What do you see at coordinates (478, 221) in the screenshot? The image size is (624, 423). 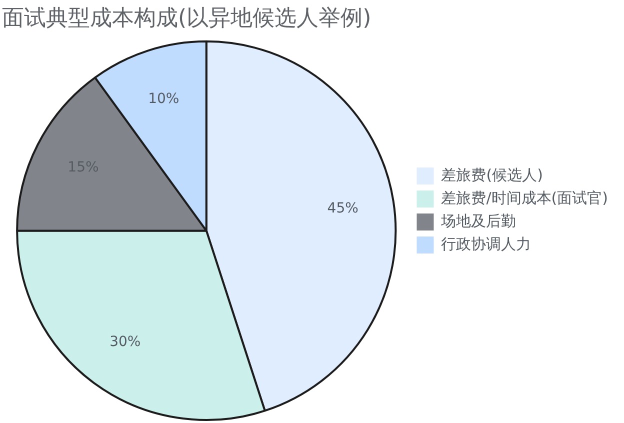 I see `legend-label: 场地及后勤` at bounding box center [478, 221].